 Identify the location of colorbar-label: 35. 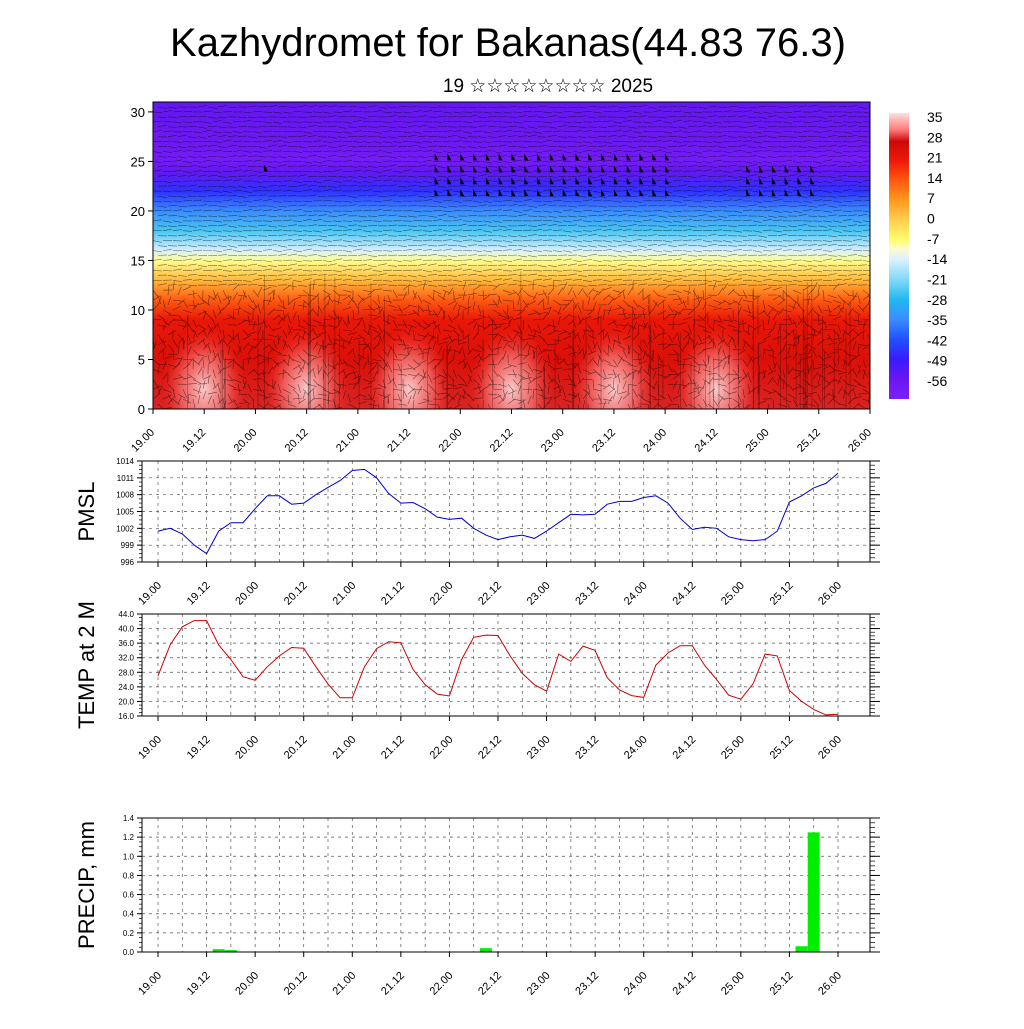
(935, 117).